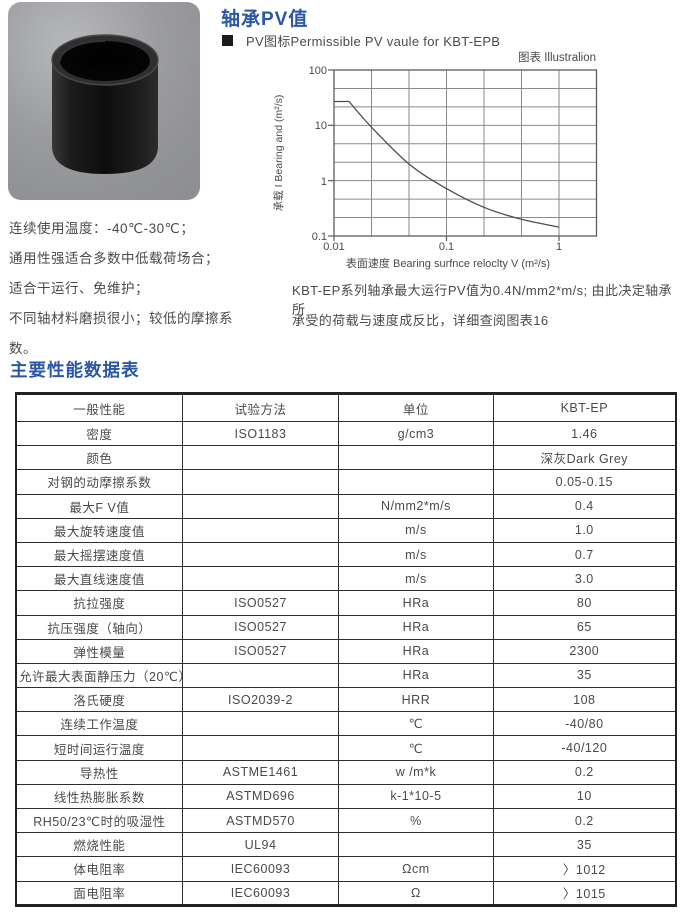 This screenshot has height=922, width=681. Describe the element at coordinates (99, 482) in the screenshot. I see `table-cell: 对钢的动摩擦系数` at that location.